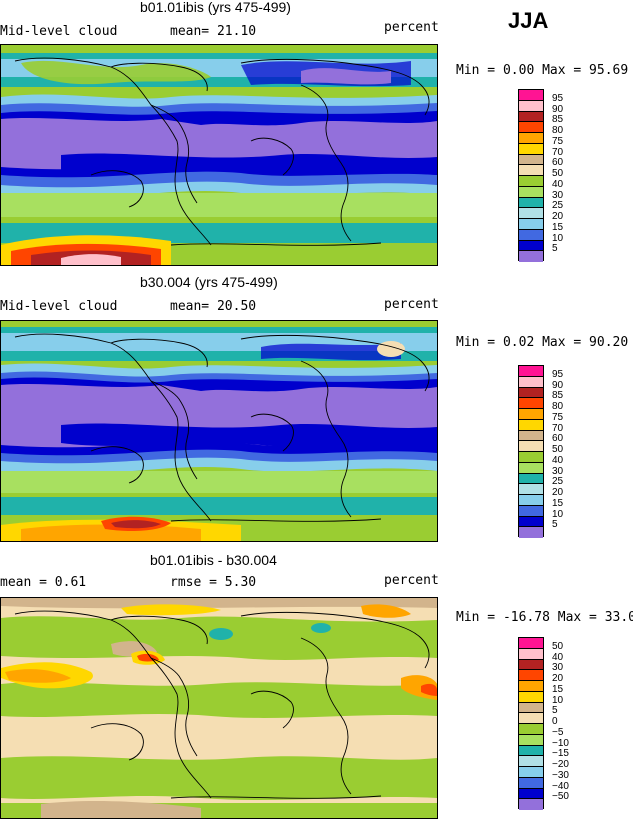 This screenshot has width=633, height=819. I want to click on colorbar-tick-label: −40, so click(560, 786).